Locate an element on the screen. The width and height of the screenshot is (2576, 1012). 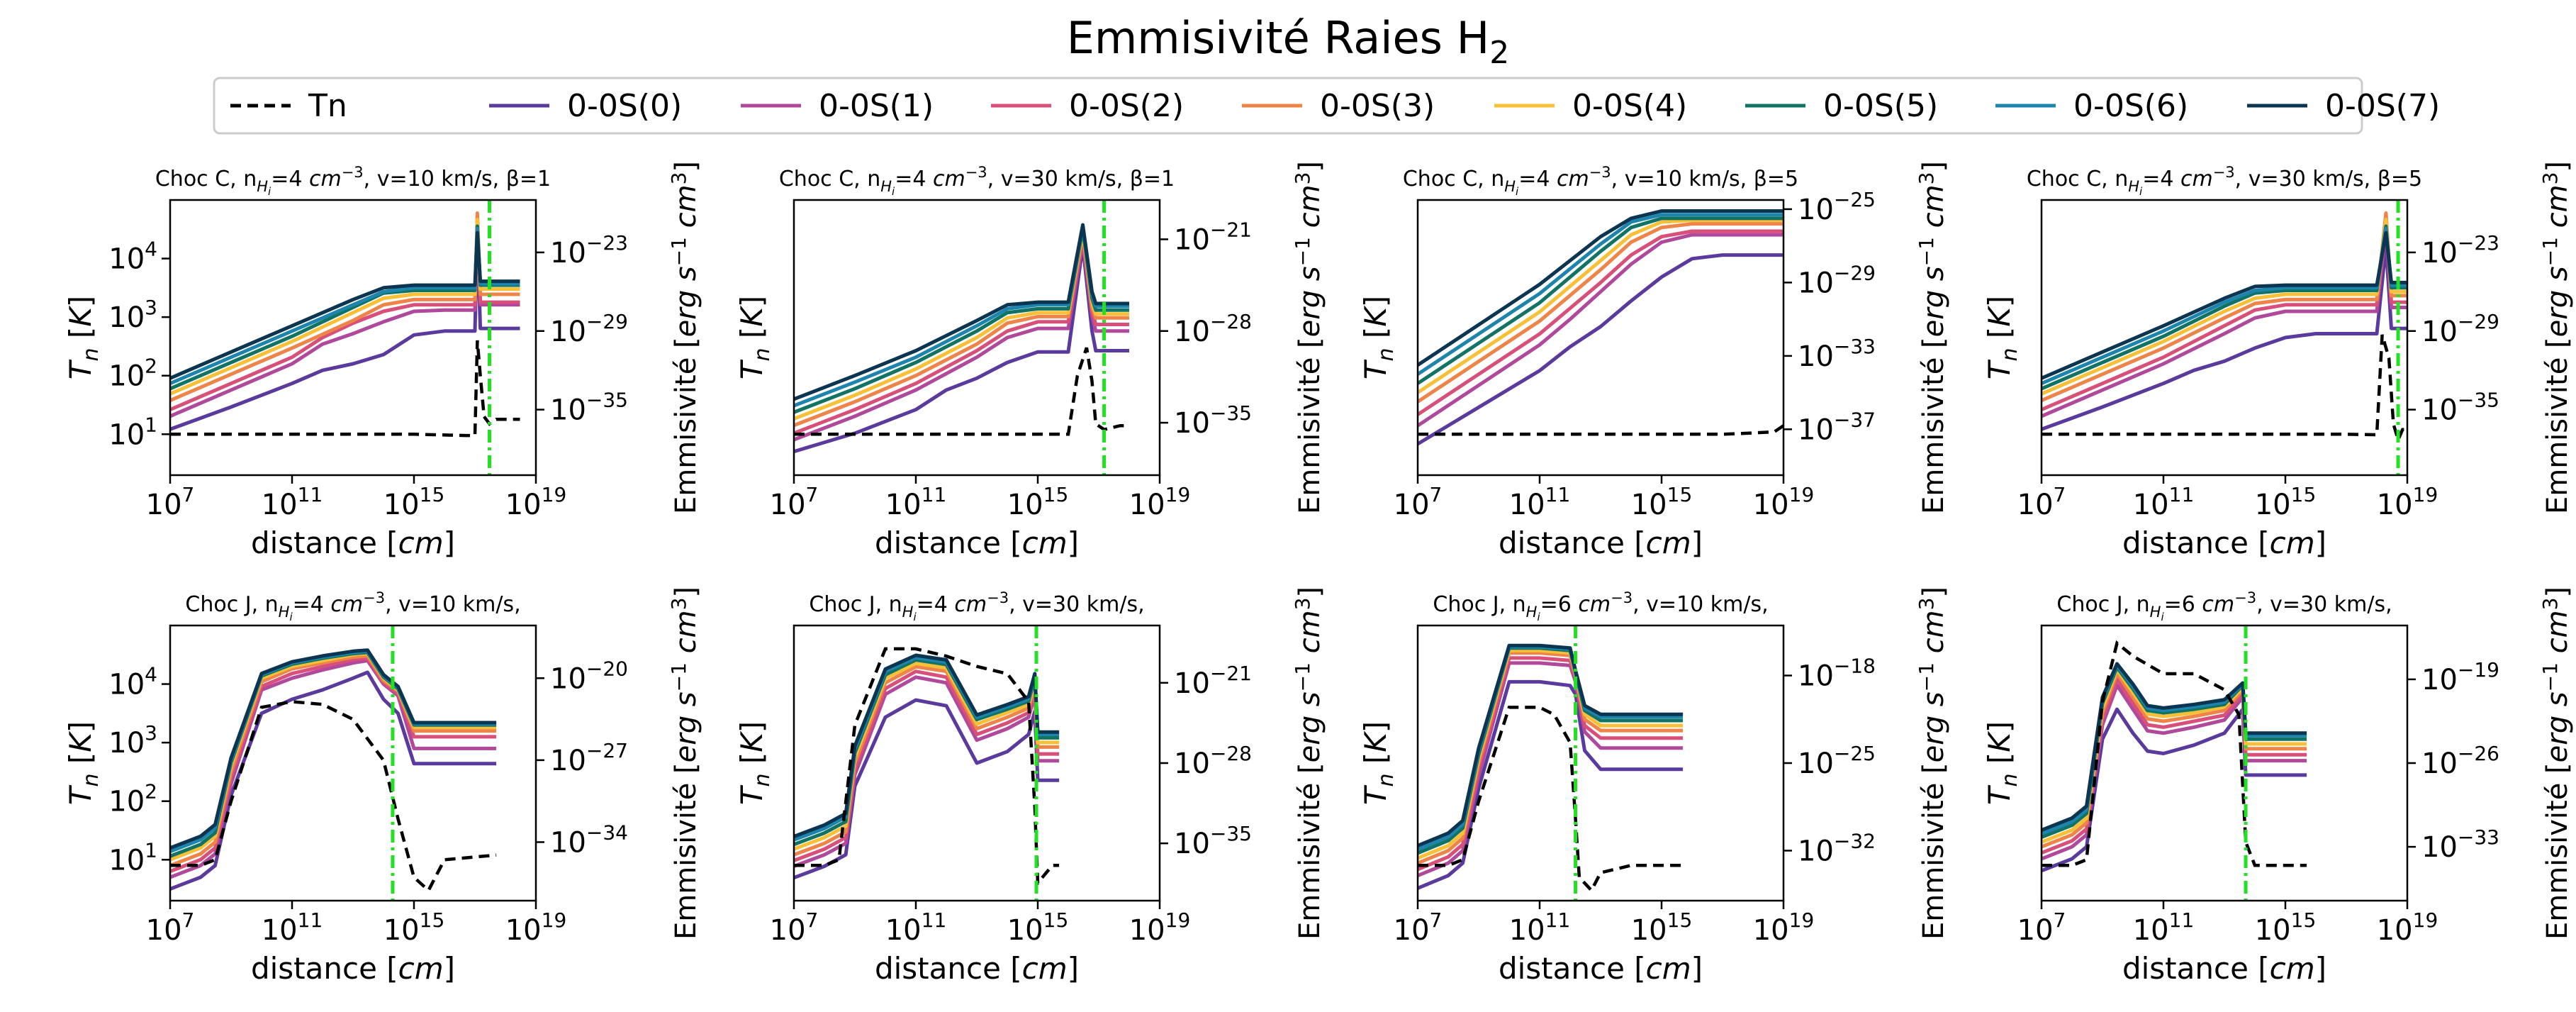
legend-label: 0-0S(2) is located at coordinates (1126, 106).